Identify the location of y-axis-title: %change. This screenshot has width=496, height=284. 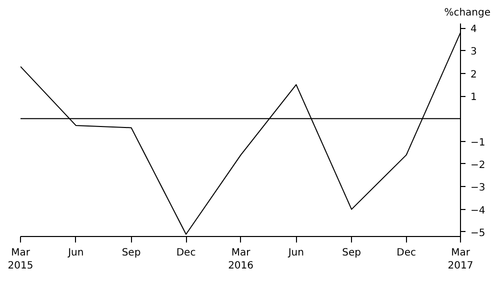
(467, 13).